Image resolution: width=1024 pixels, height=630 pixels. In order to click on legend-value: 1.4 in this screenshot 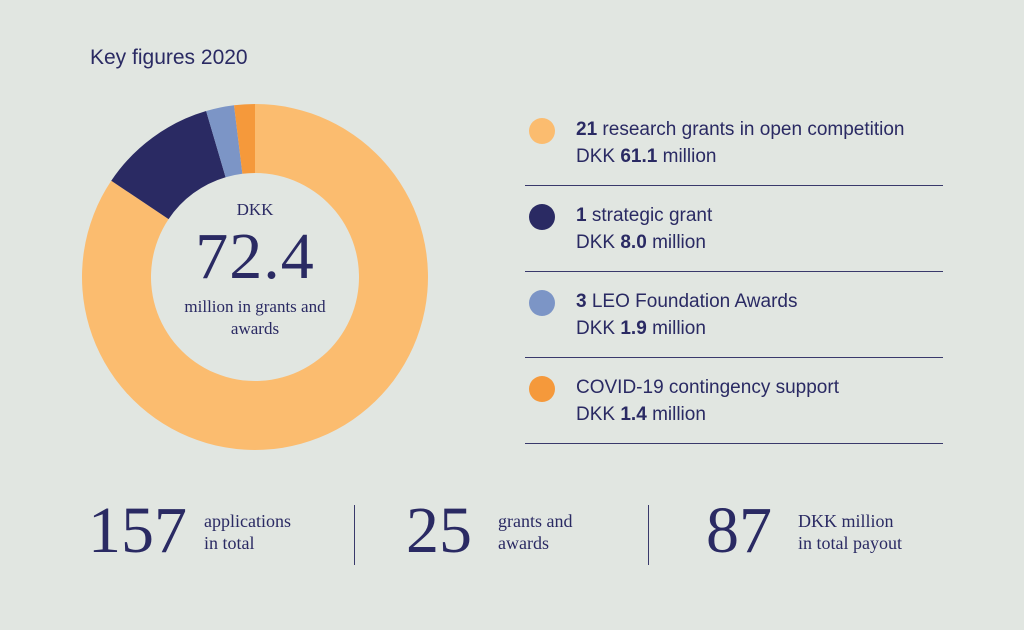, I will do `click(633, 414)`.